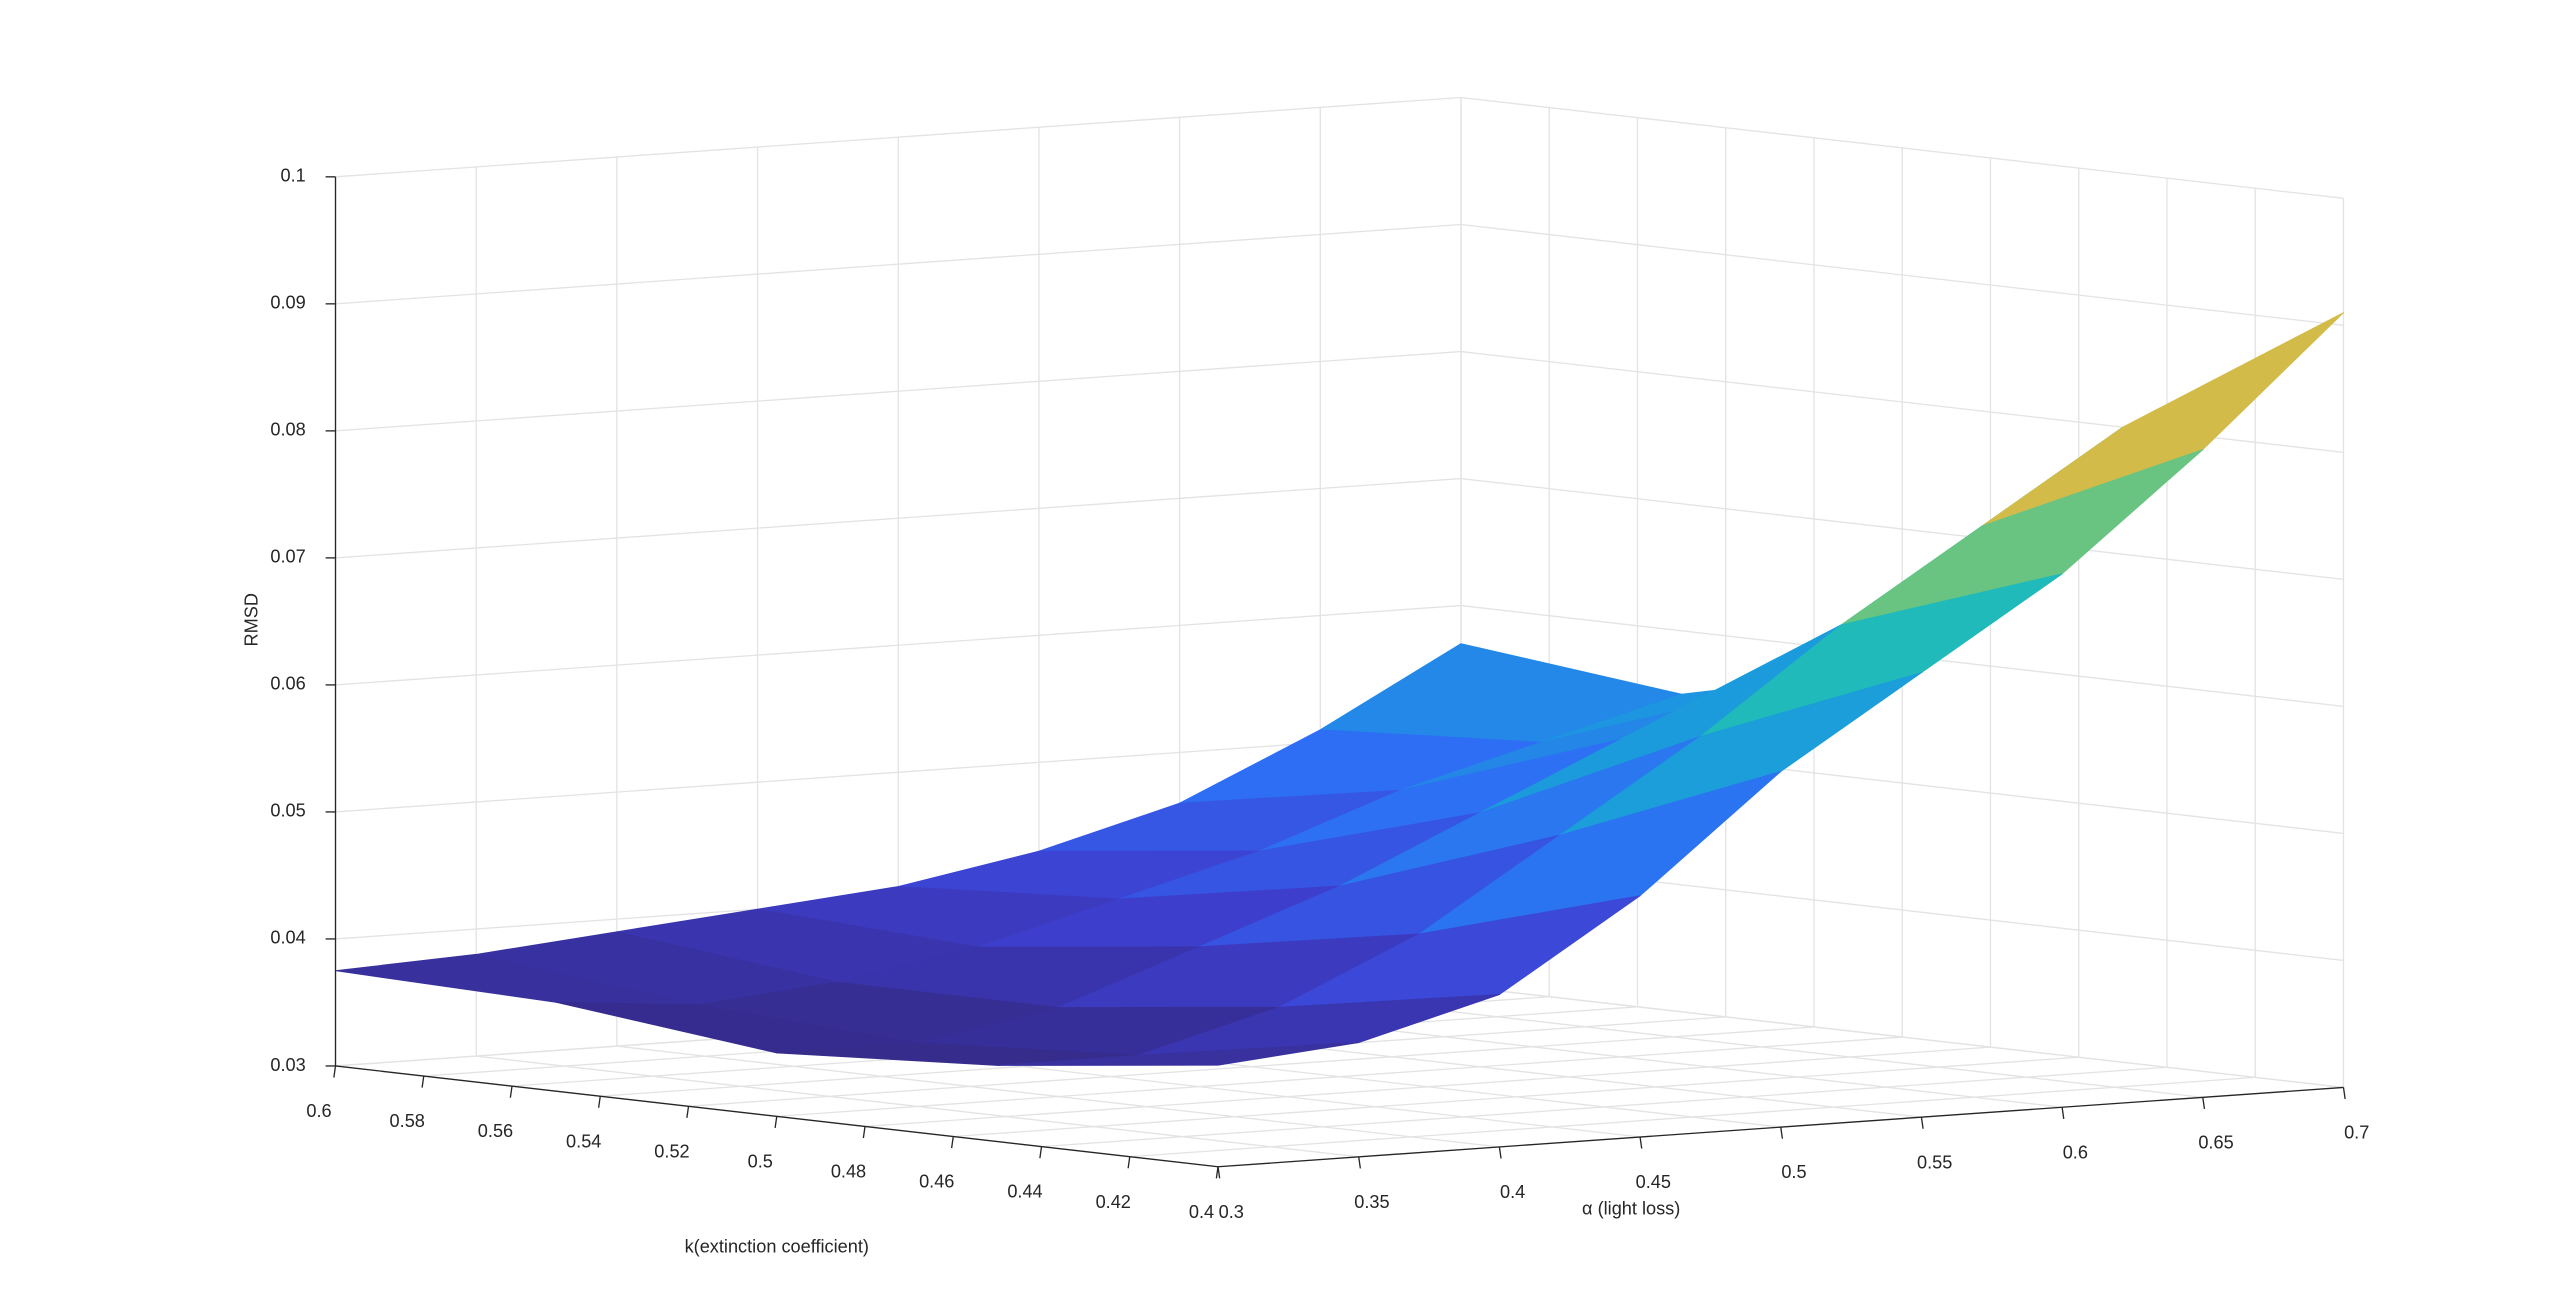  I want to click on z-tick-label: 0.03, so click(287, 1065).